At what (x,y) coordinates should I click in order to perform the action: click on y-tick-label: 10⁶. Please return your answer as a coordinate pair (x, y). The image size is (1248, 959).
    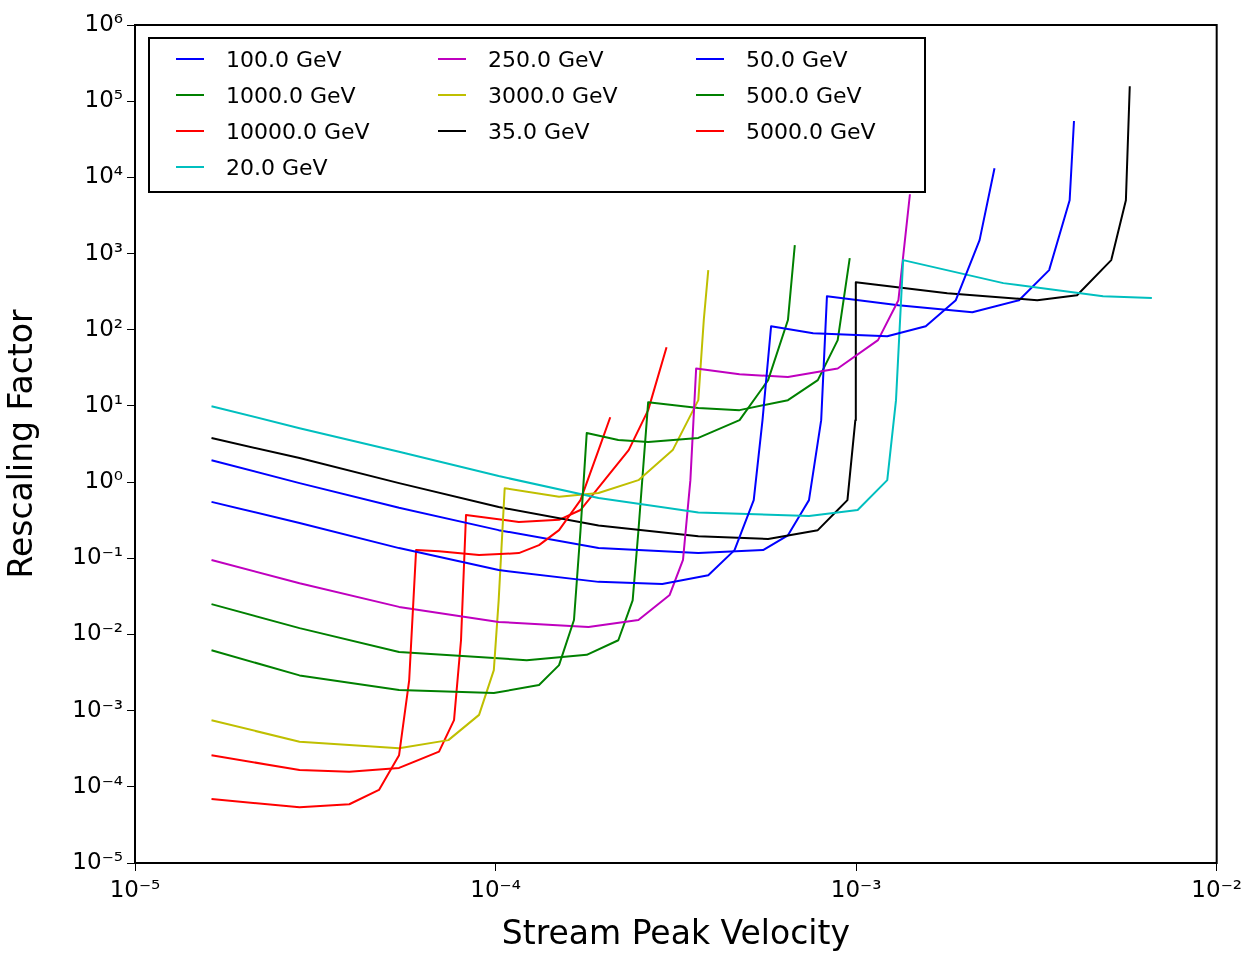
    Looking at the image, I should click on (103, 22).